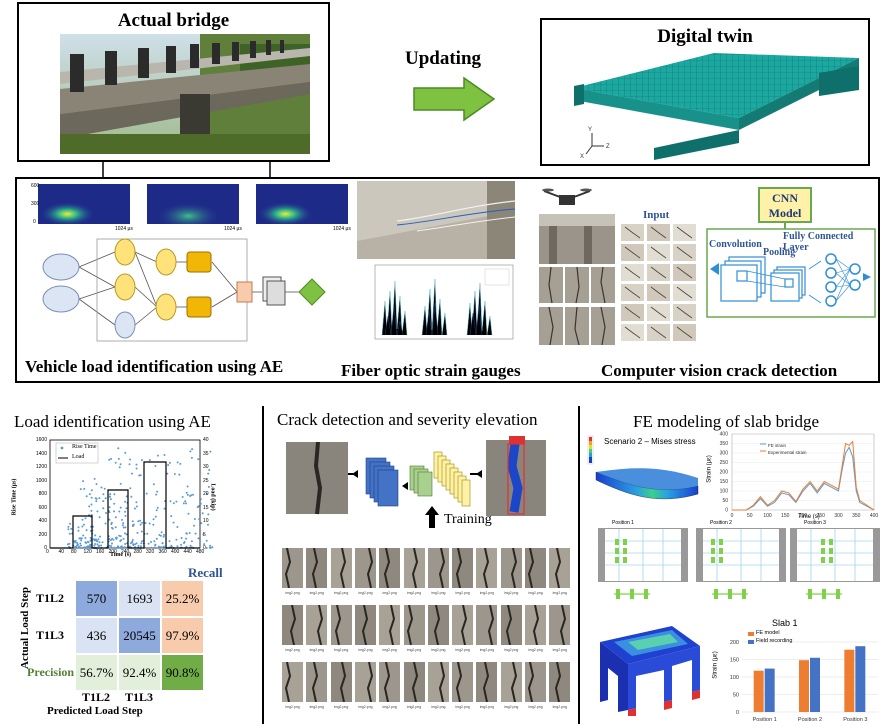  What do you see at coordinates (125, 552) in the screenshot?
I see `ae-xtick: 240` at bounding box center [125, 552].